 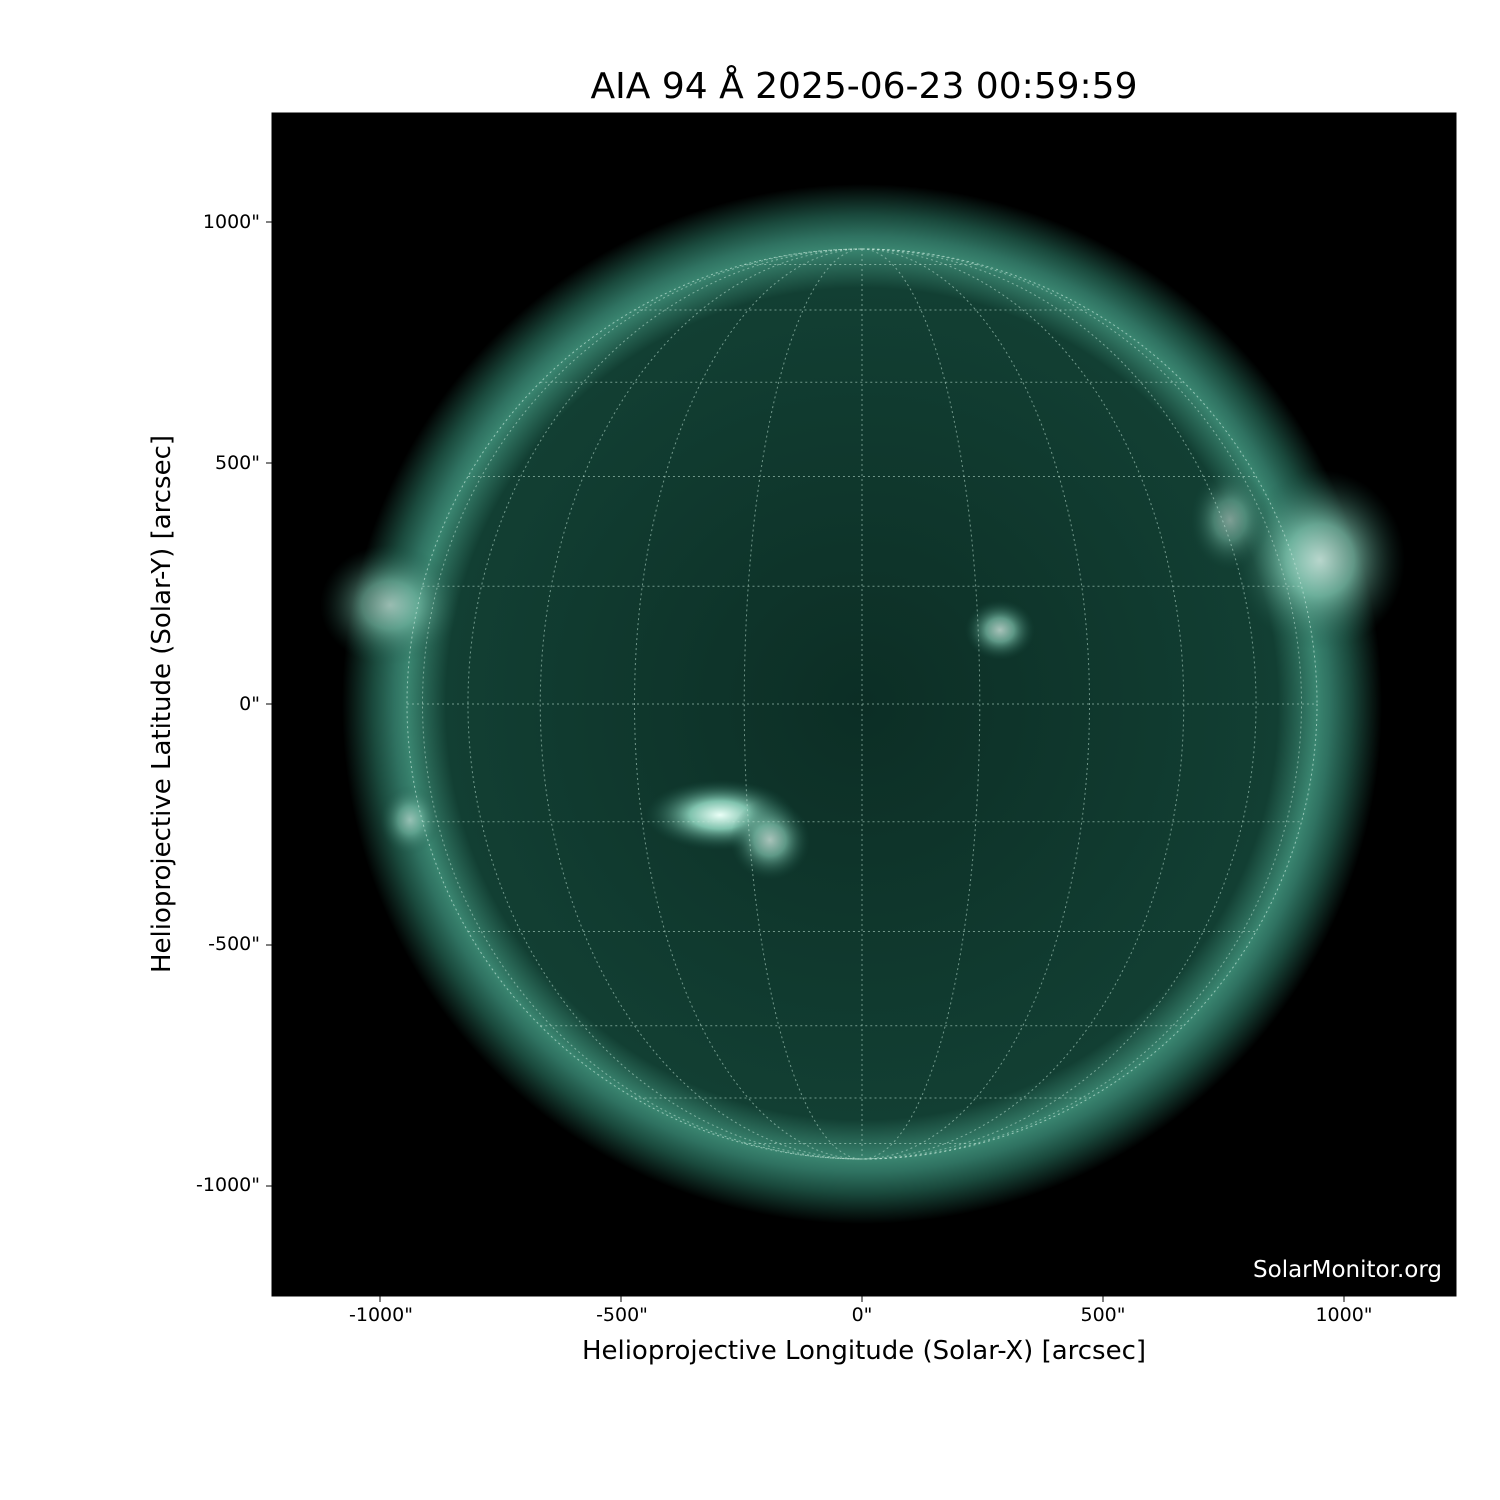 What do you see at coordinates (1320, 560) in the screenshot?
I see `limb-brightening-west` at bounding box center [1320, 560].